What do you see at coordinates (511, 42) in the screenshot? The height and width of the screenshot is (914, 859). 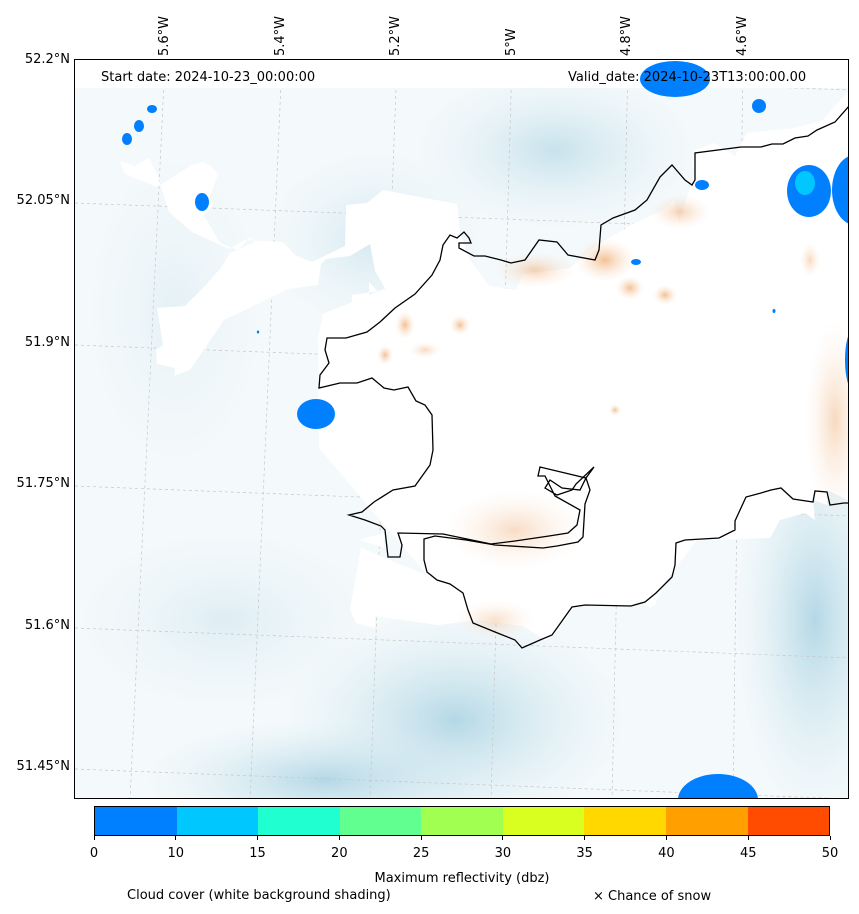 I see `lon-label: 5°W` at bounding box center [511, 42].